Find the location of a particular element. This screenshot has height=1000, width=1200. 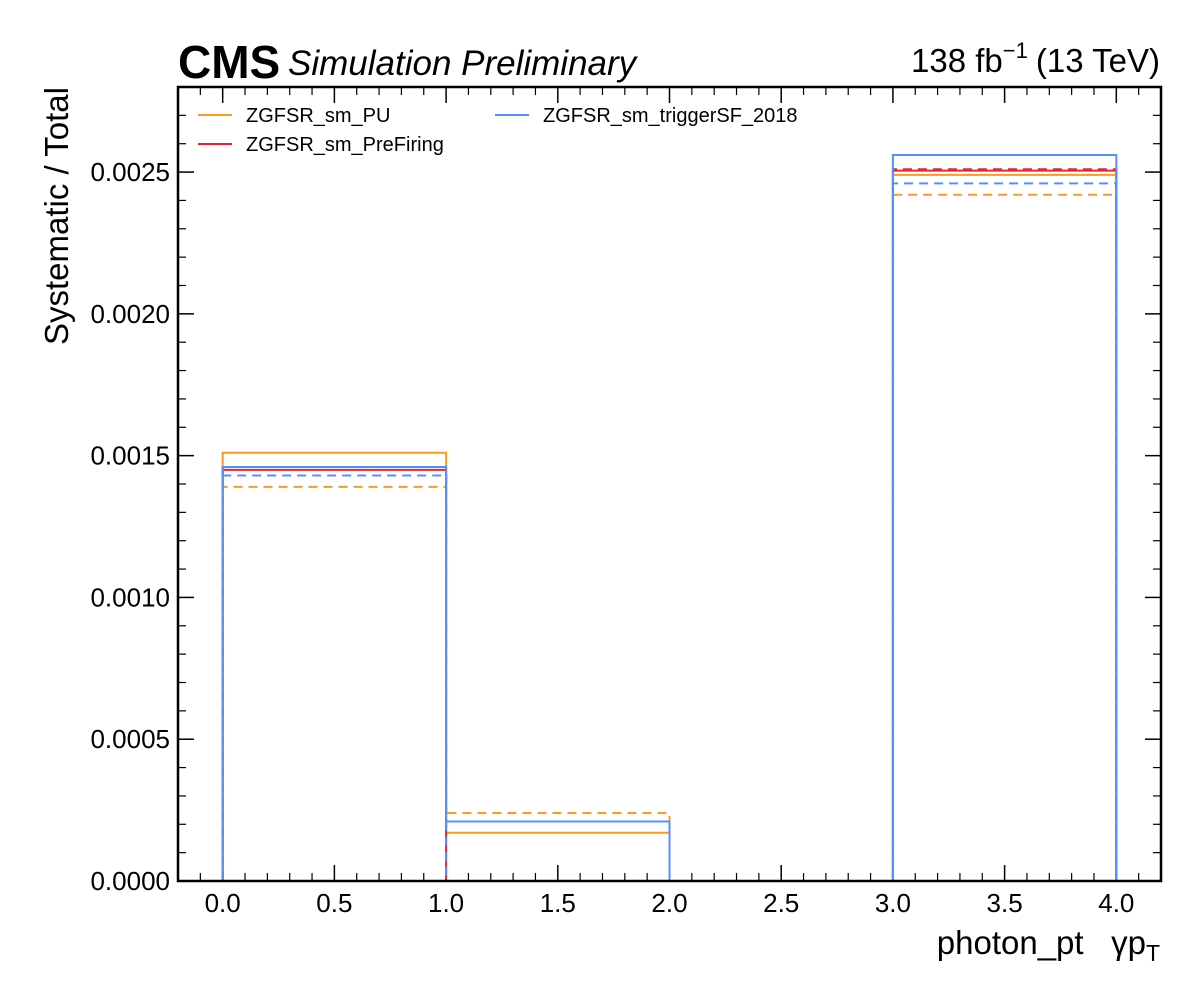

x-tick-label: 0.5 is located at coordinates (334, 903).